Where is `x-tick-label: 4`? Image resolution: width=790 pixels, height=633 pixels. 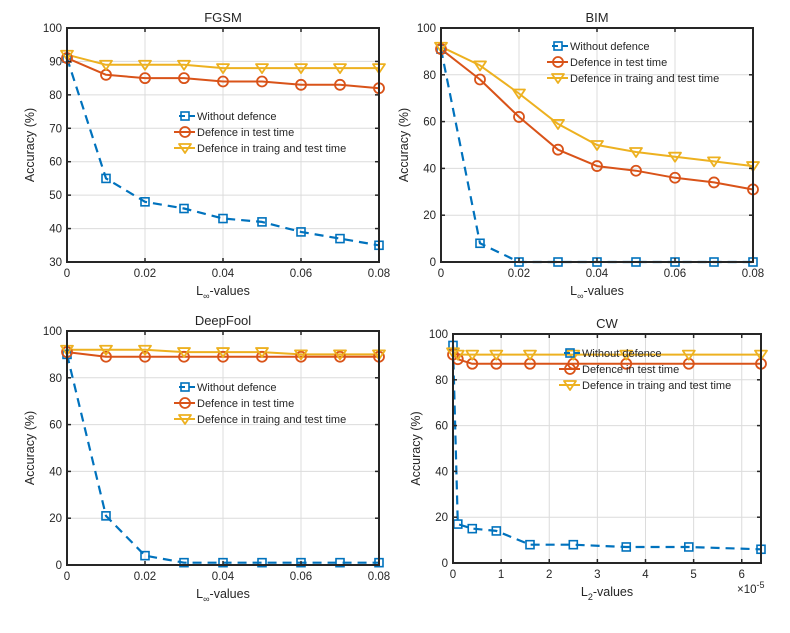
x-tick-label: 4 is located at coordinates (645, 575).